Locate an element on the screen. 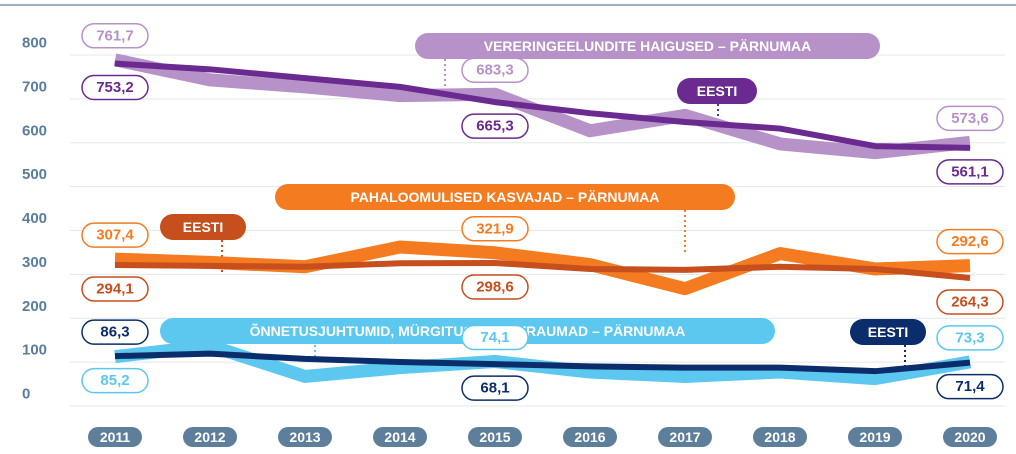 The height and width of the screenshot is (454, 1016). x-tick-label: 2018 is located at coordinates (779, 437).